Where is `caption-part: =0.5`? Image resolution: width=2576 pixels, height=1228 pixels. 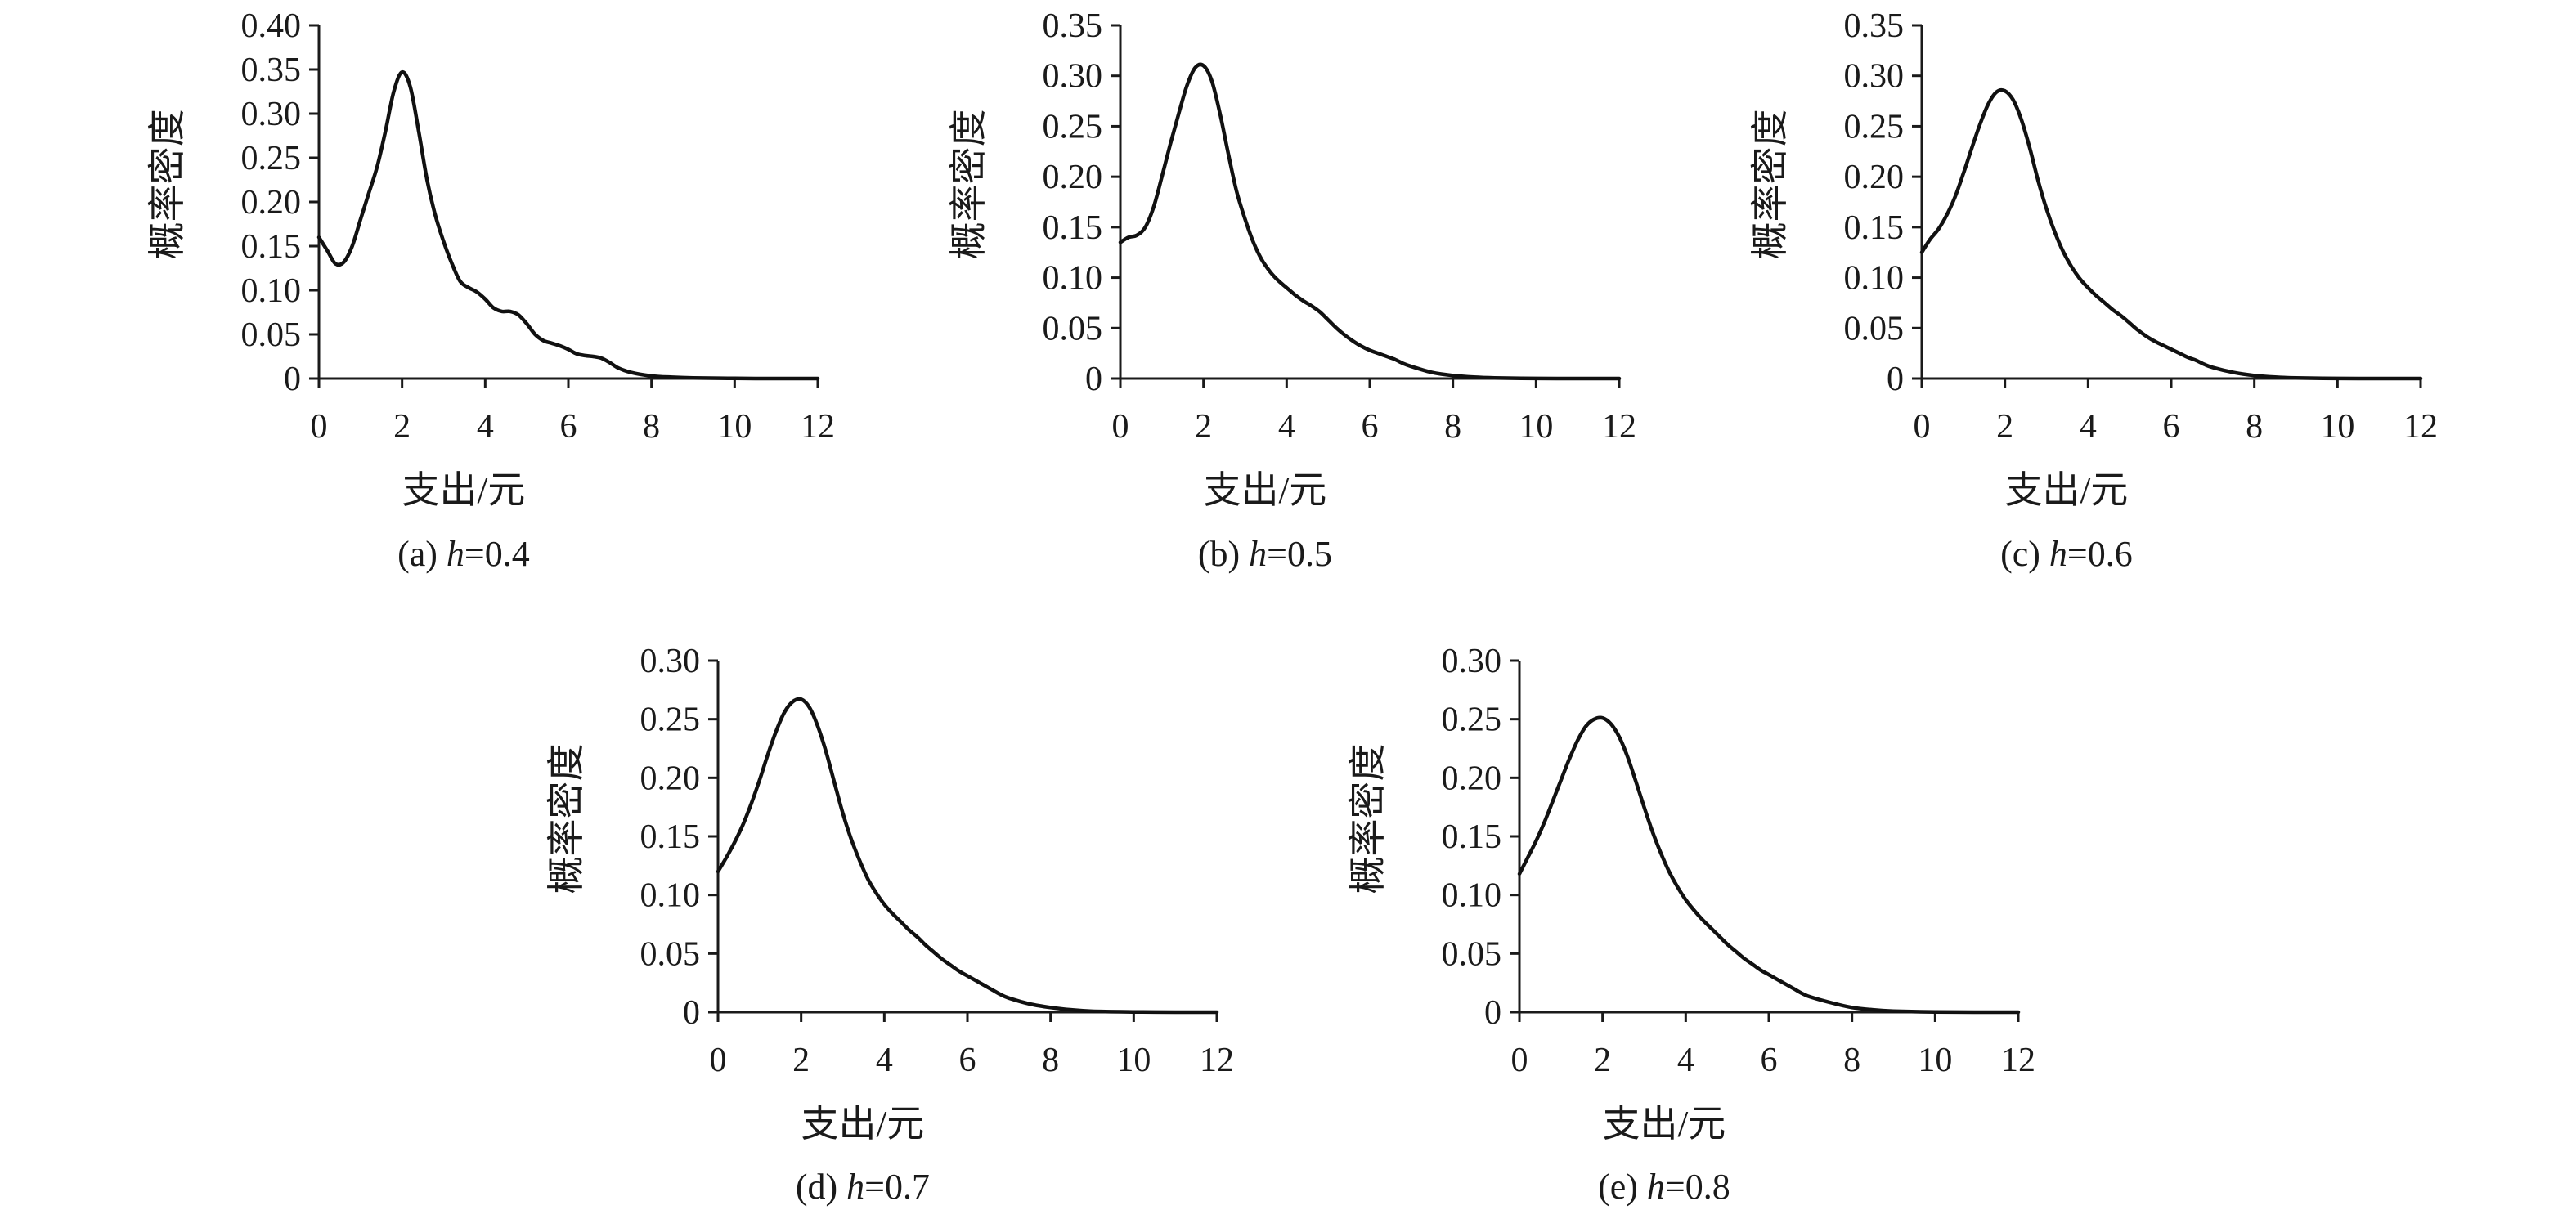
caption-part: =0.5 is located at coordinates (1299, 554).